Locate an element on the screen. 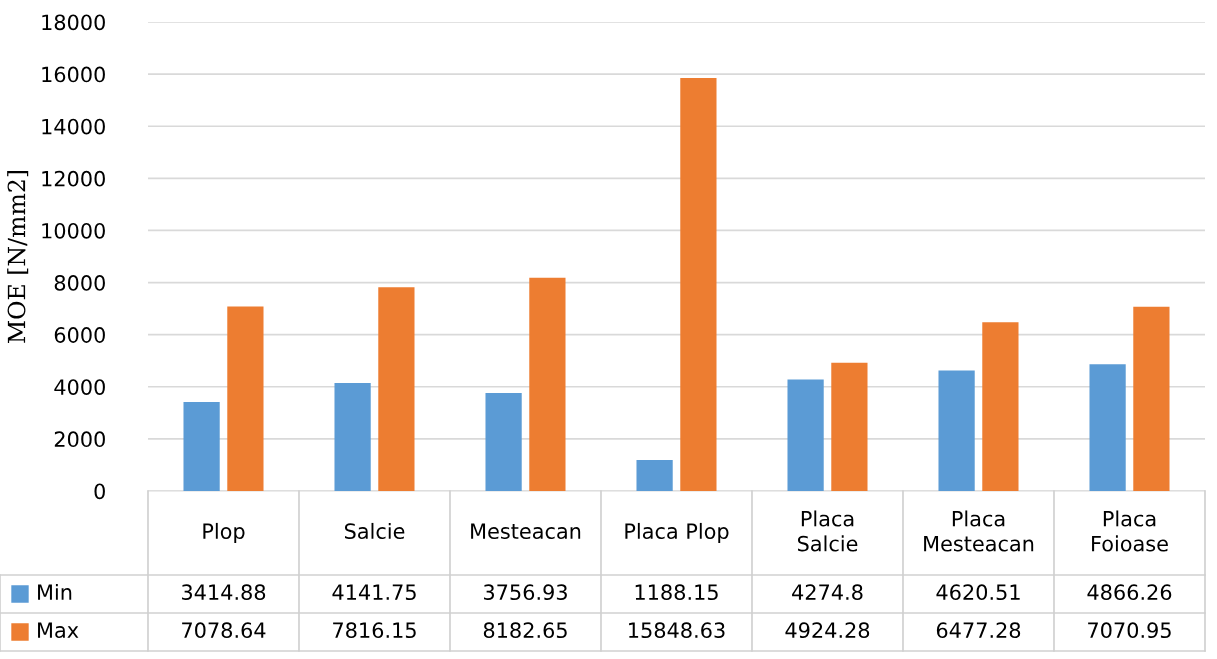  data-label: 15848.63 is located at coordinates (677, 630).